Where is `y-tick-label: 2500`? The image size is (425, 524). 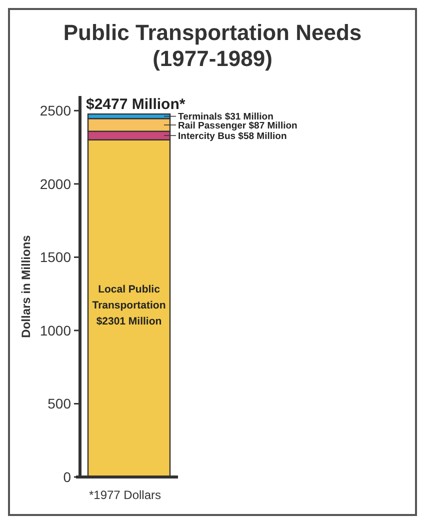 y-tick-label: 2500 is located at coordinates (56, 110).